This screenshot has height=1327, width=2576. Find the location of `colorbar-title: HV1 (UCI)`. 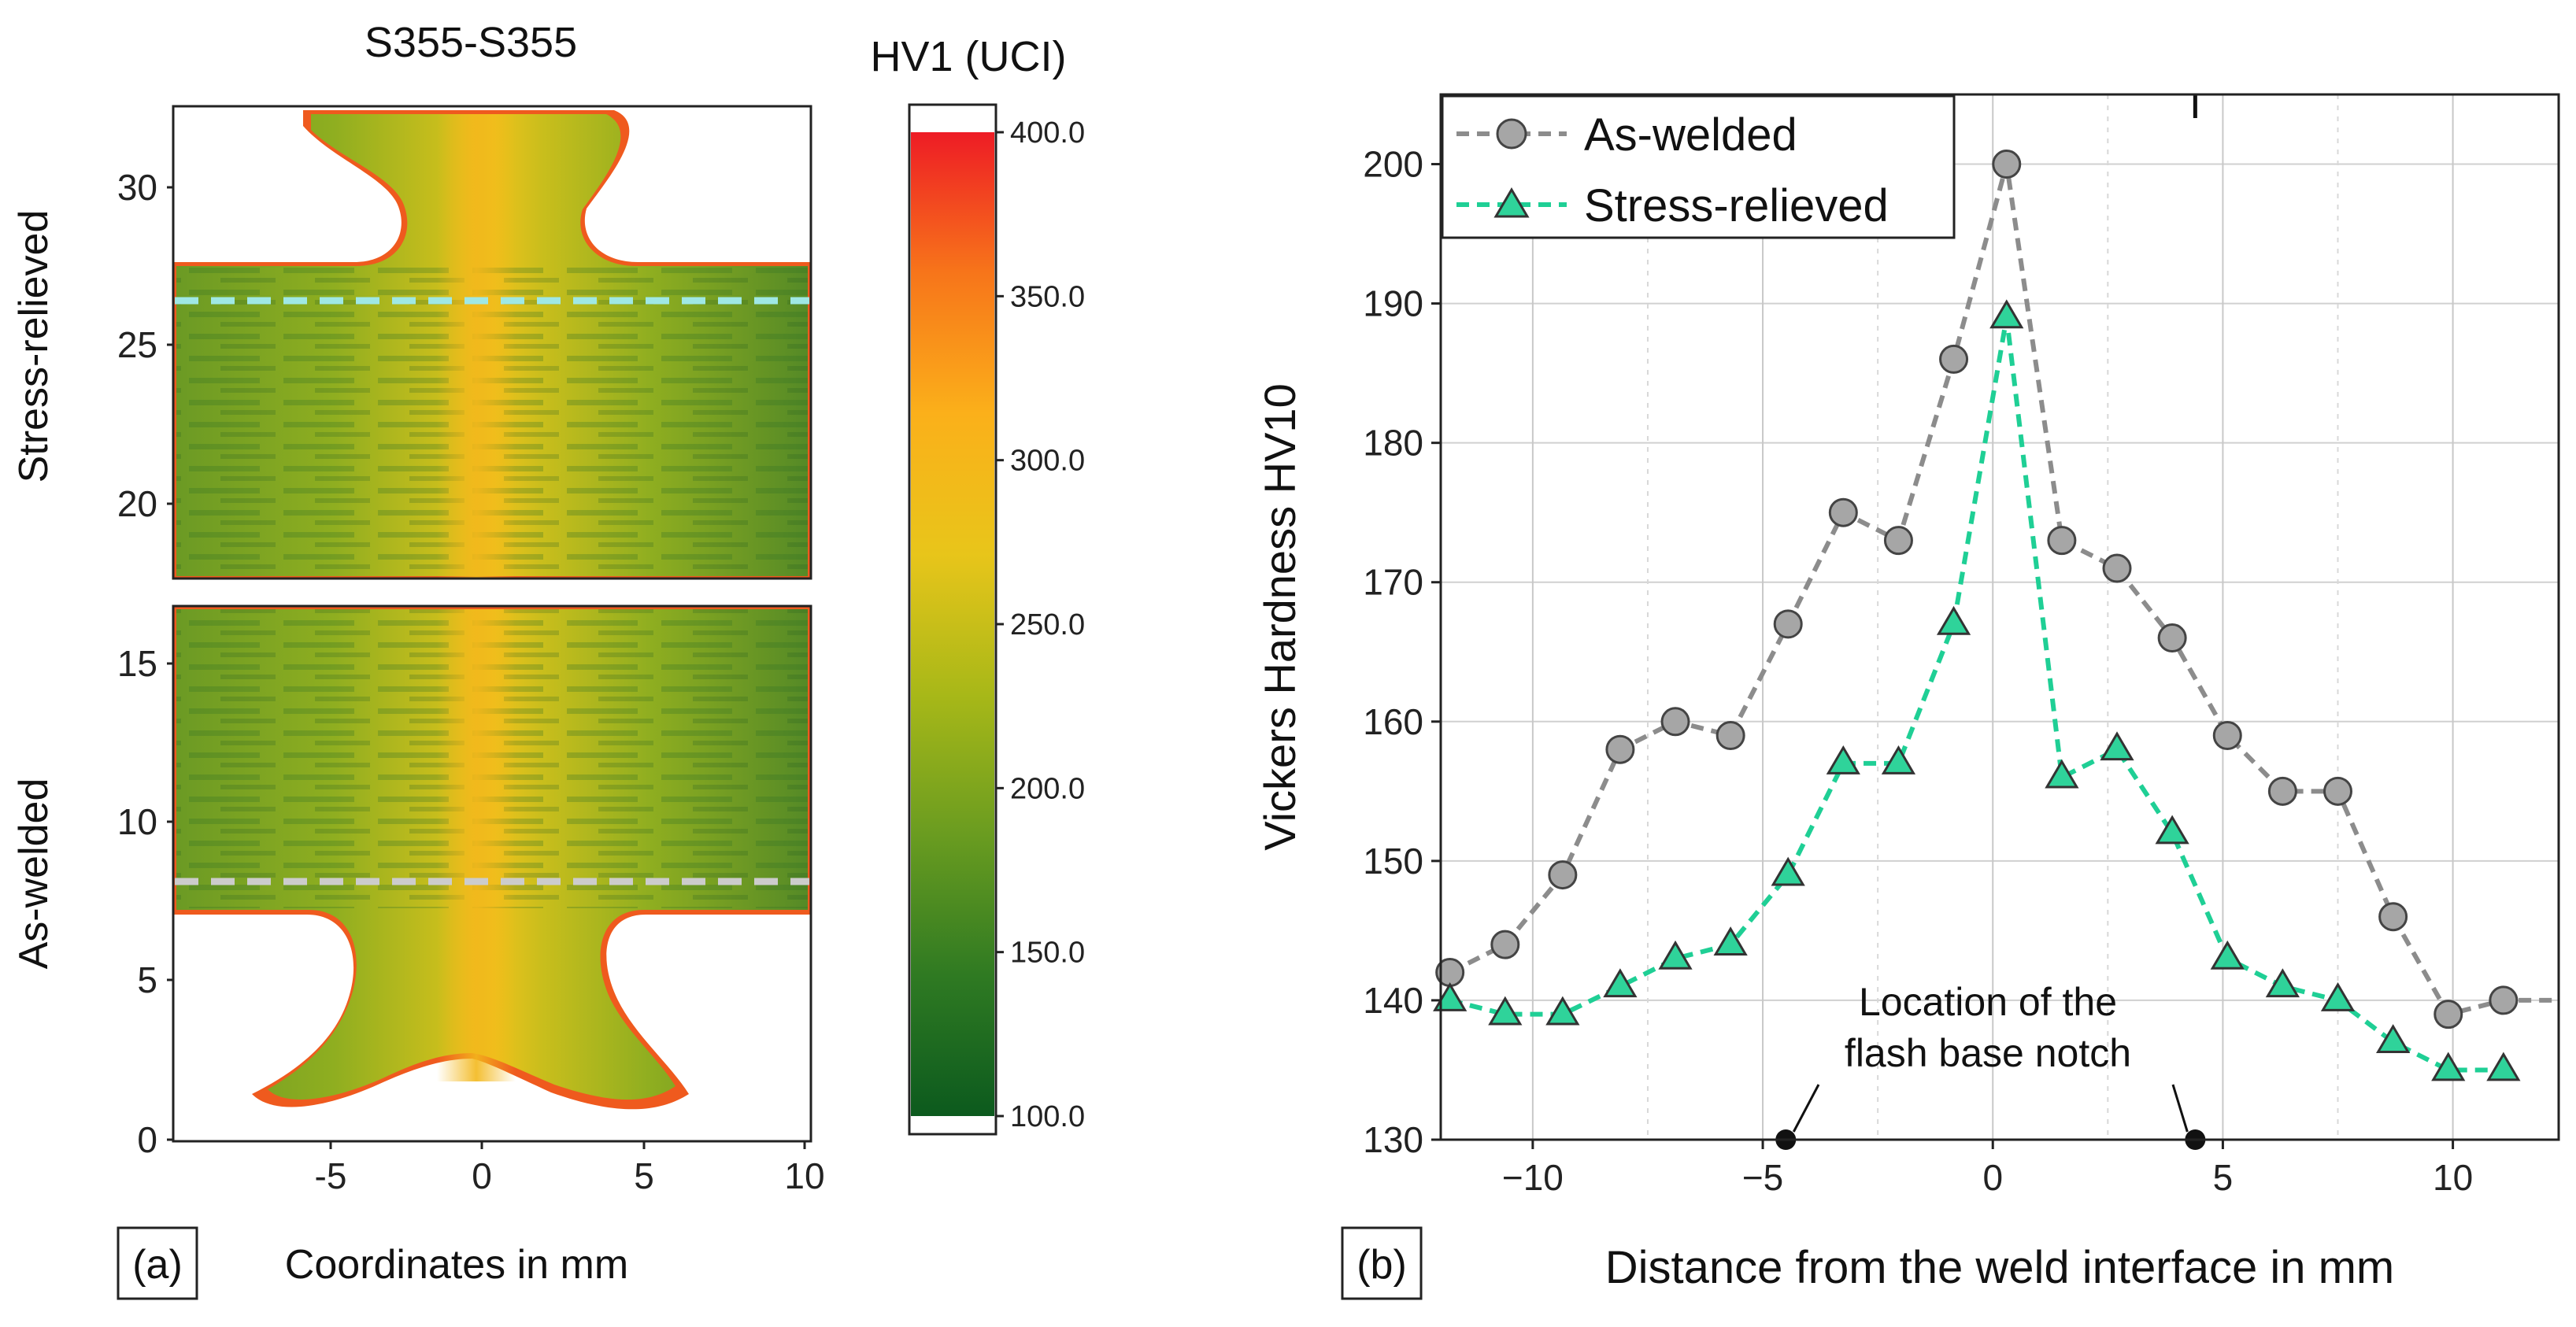

colorbar-title: HV1 (UCI) is located at coordinates (968, 56).